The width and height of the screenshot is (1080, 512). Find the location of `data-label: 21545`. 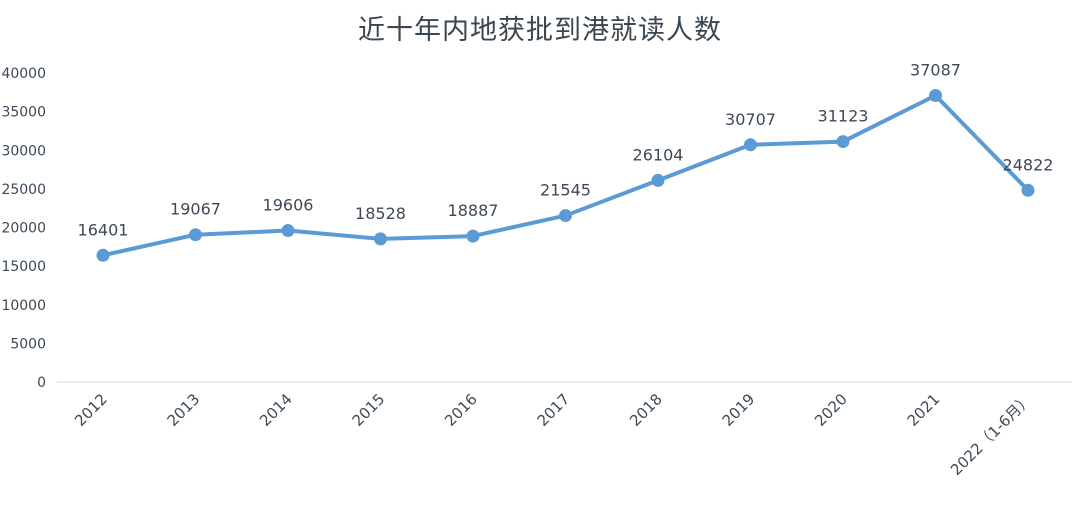

data-label: 21545 is located at coordinates (565, 190).